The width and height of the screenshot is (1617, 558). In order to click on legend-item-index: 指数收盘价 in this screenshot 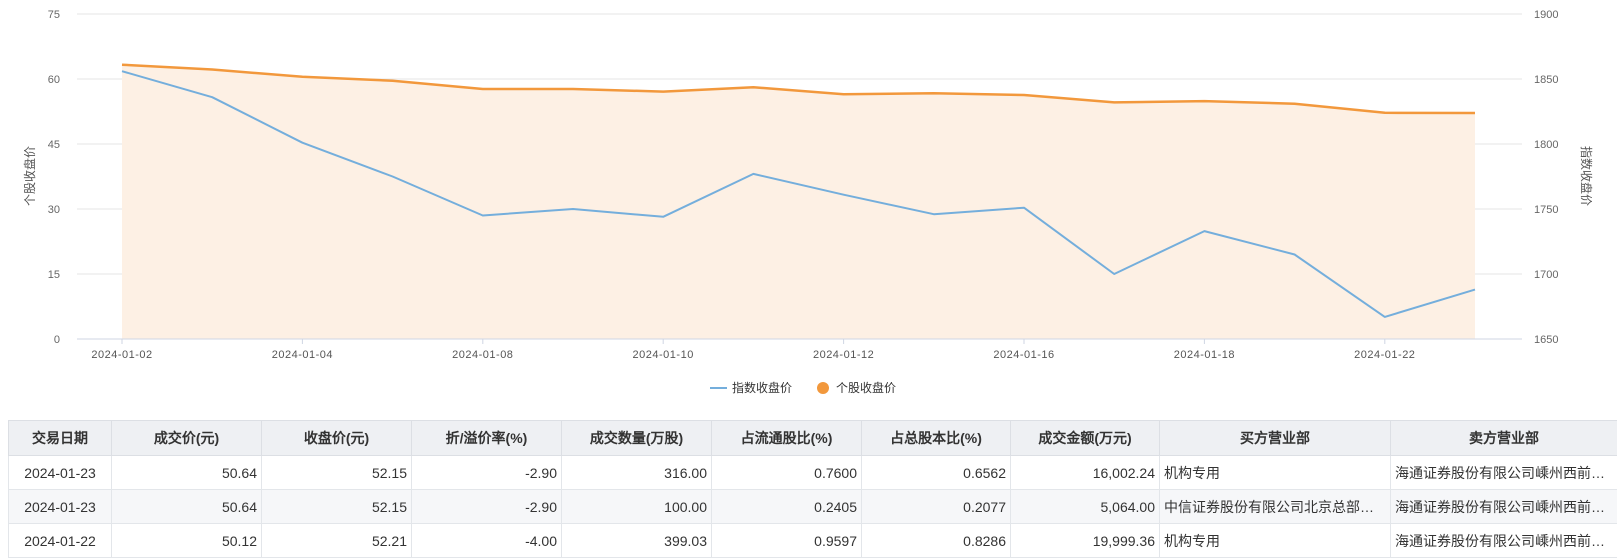, I will do `click(751, 387)`.